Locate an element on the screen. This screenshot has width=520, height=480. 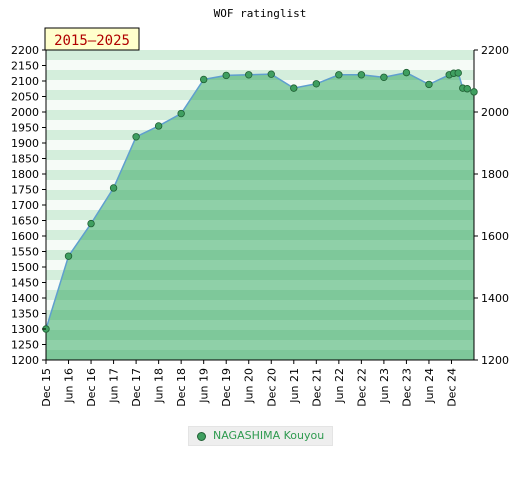
period-badge-text: 2015–2025 is located at coordinates (92, 41).